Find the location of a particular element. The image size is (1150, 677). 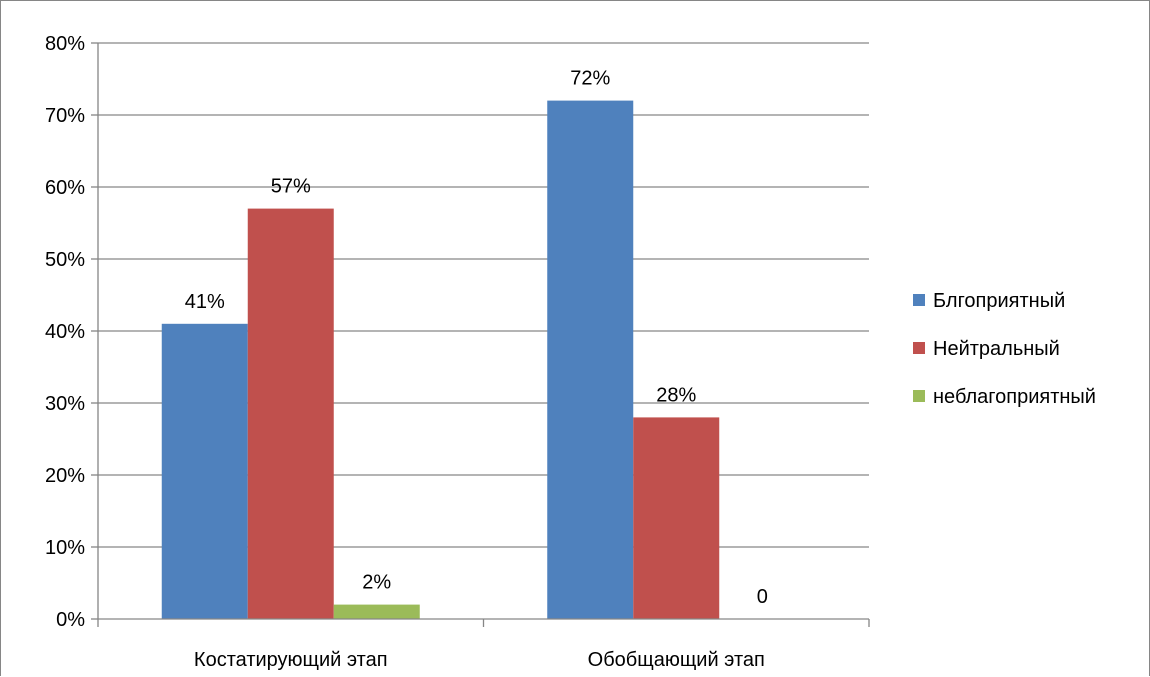

y-tick-label: 50% is located at coordinates (65, 260).